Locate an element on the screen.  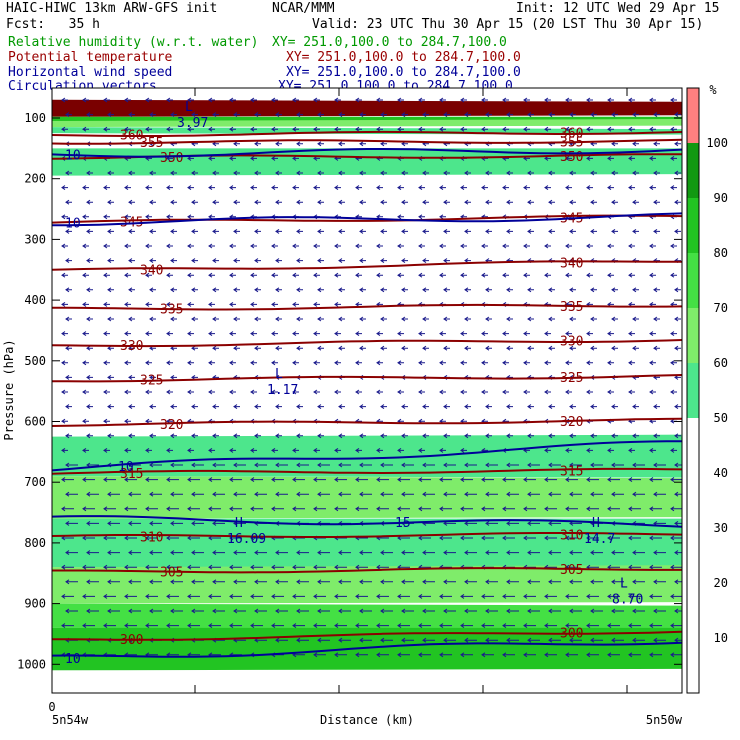
wind-contour is located at coordinates (367, 521).